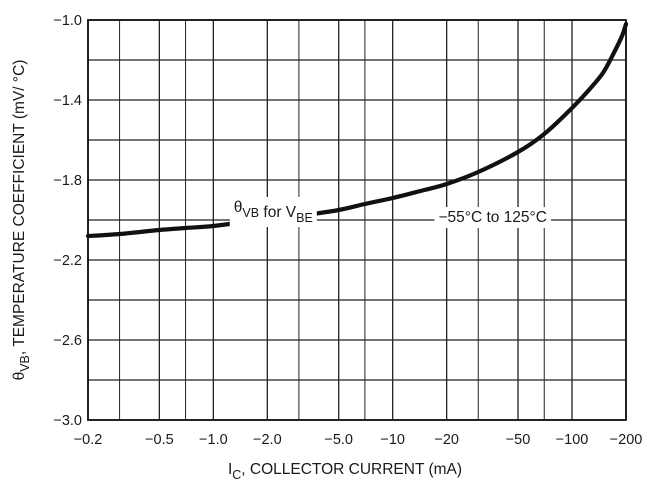  I want to click on y-tick-label: −1.0, so click(67, 21).